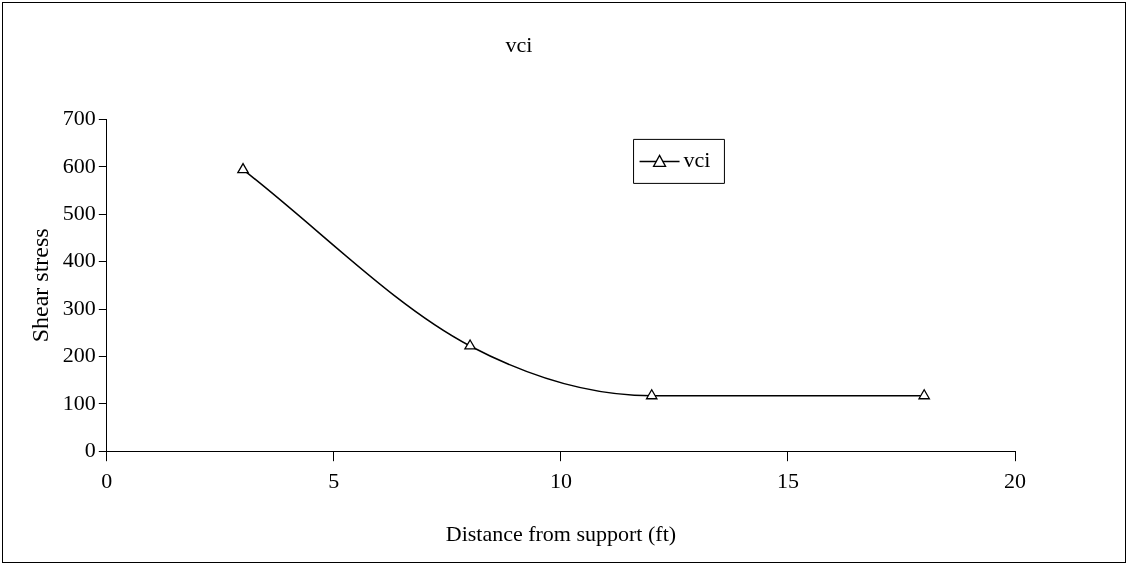  I want to click on y-tick-label: 400, so click(79, 260).